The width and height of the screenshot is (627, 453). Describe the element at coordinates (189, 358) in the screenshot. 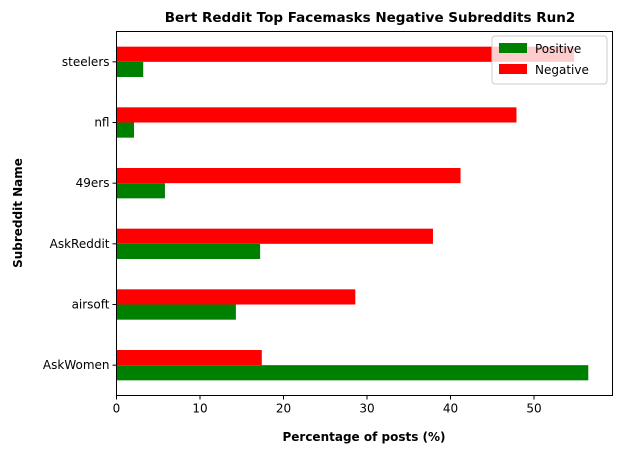

I see `bar-negative-askwomen` at that location.